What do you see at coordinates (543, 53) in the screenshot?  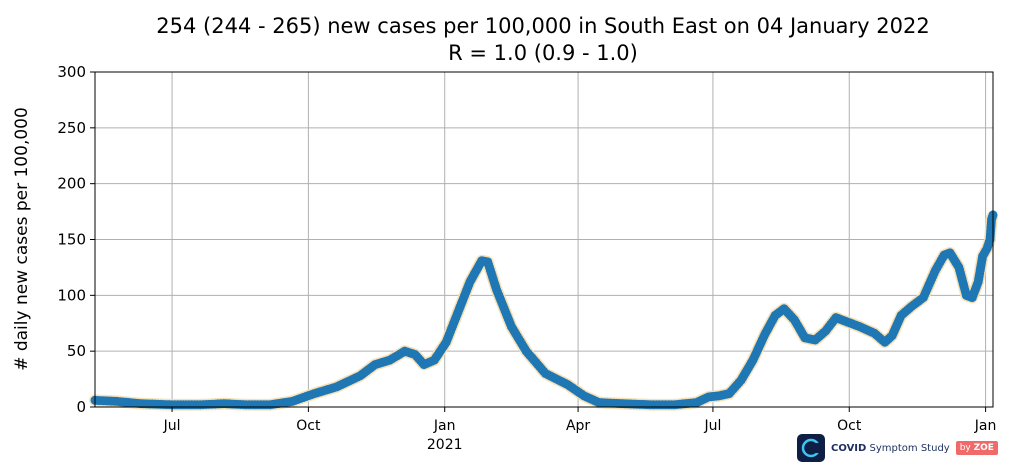 I see `chart-subtitle: R = 1.0 (0.9 - 1.0)` at bounding box center [543, 53].